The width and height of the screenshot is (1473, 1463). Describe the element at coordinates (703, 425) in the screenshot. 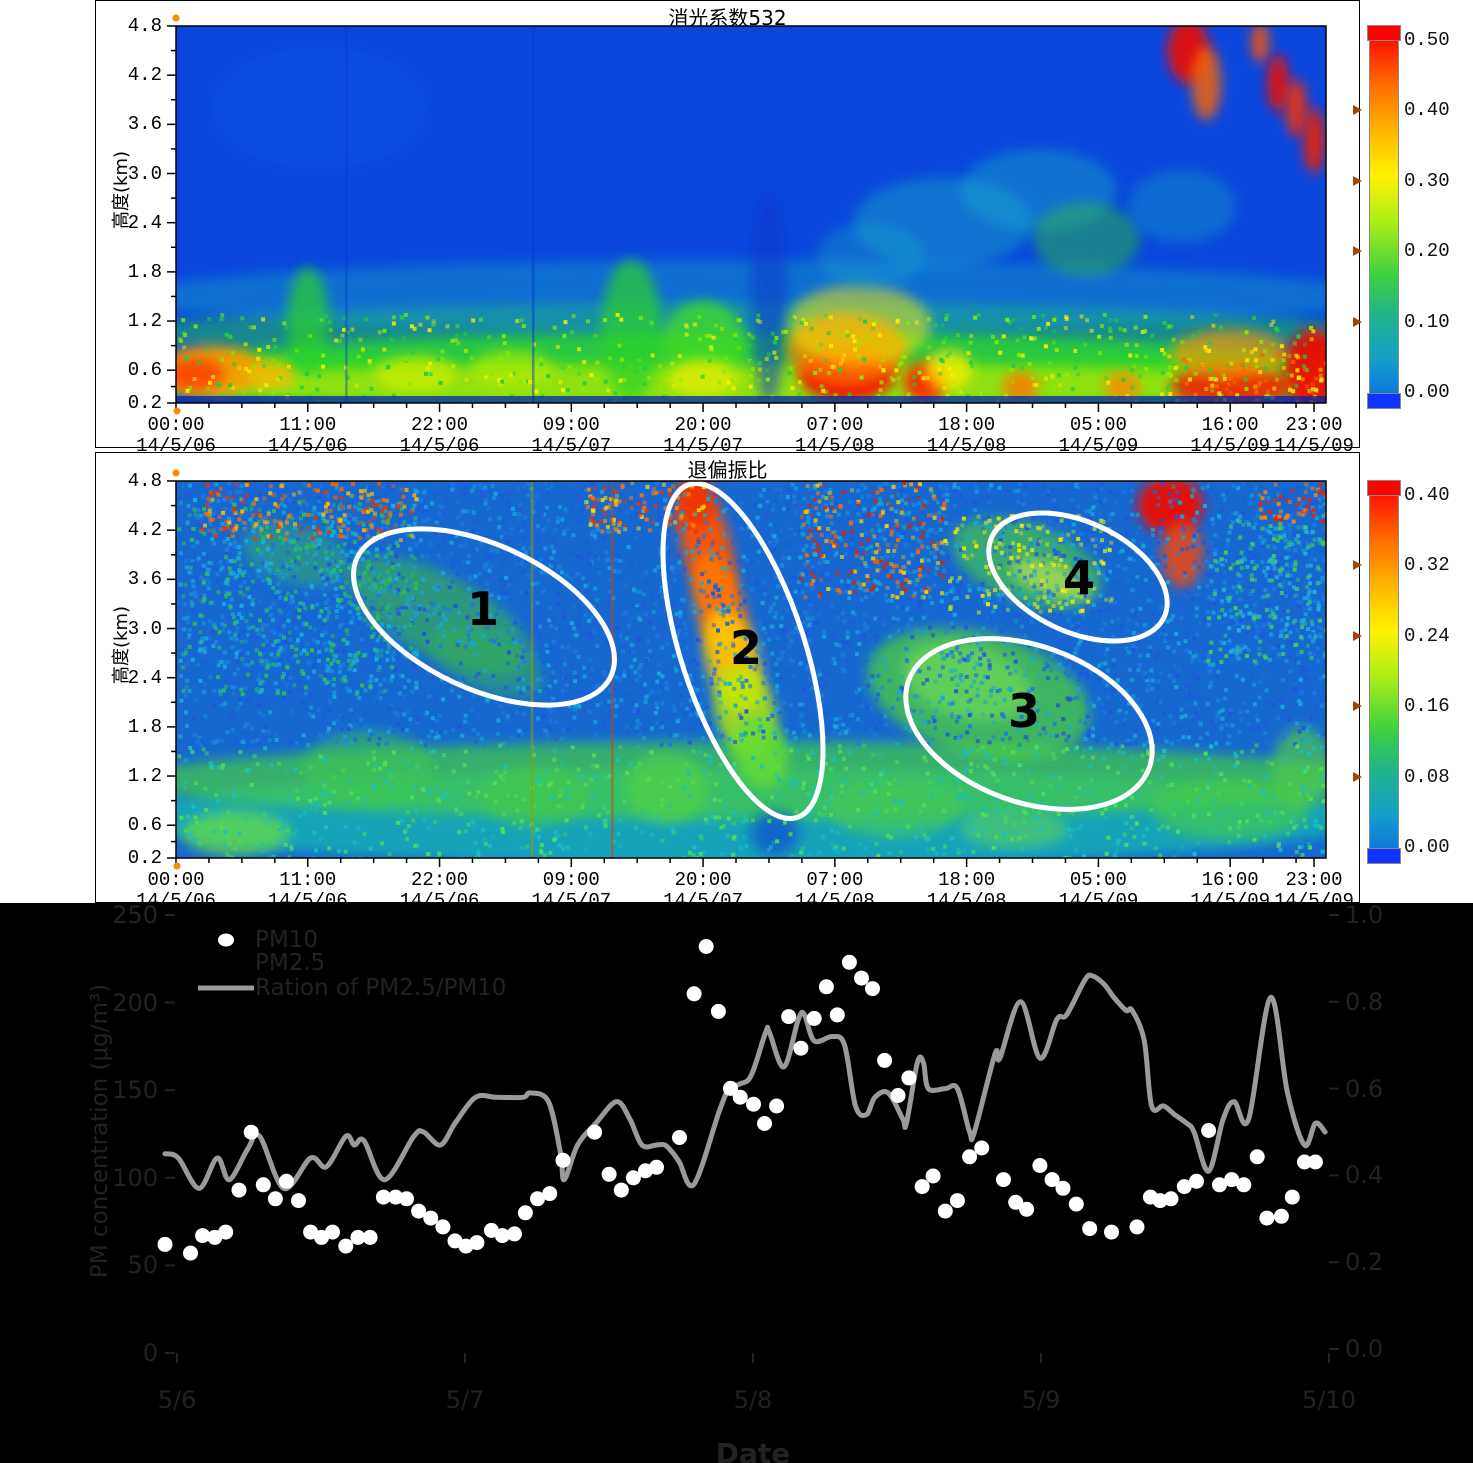

I see `x-tick-label-time: 20:00` at that location.